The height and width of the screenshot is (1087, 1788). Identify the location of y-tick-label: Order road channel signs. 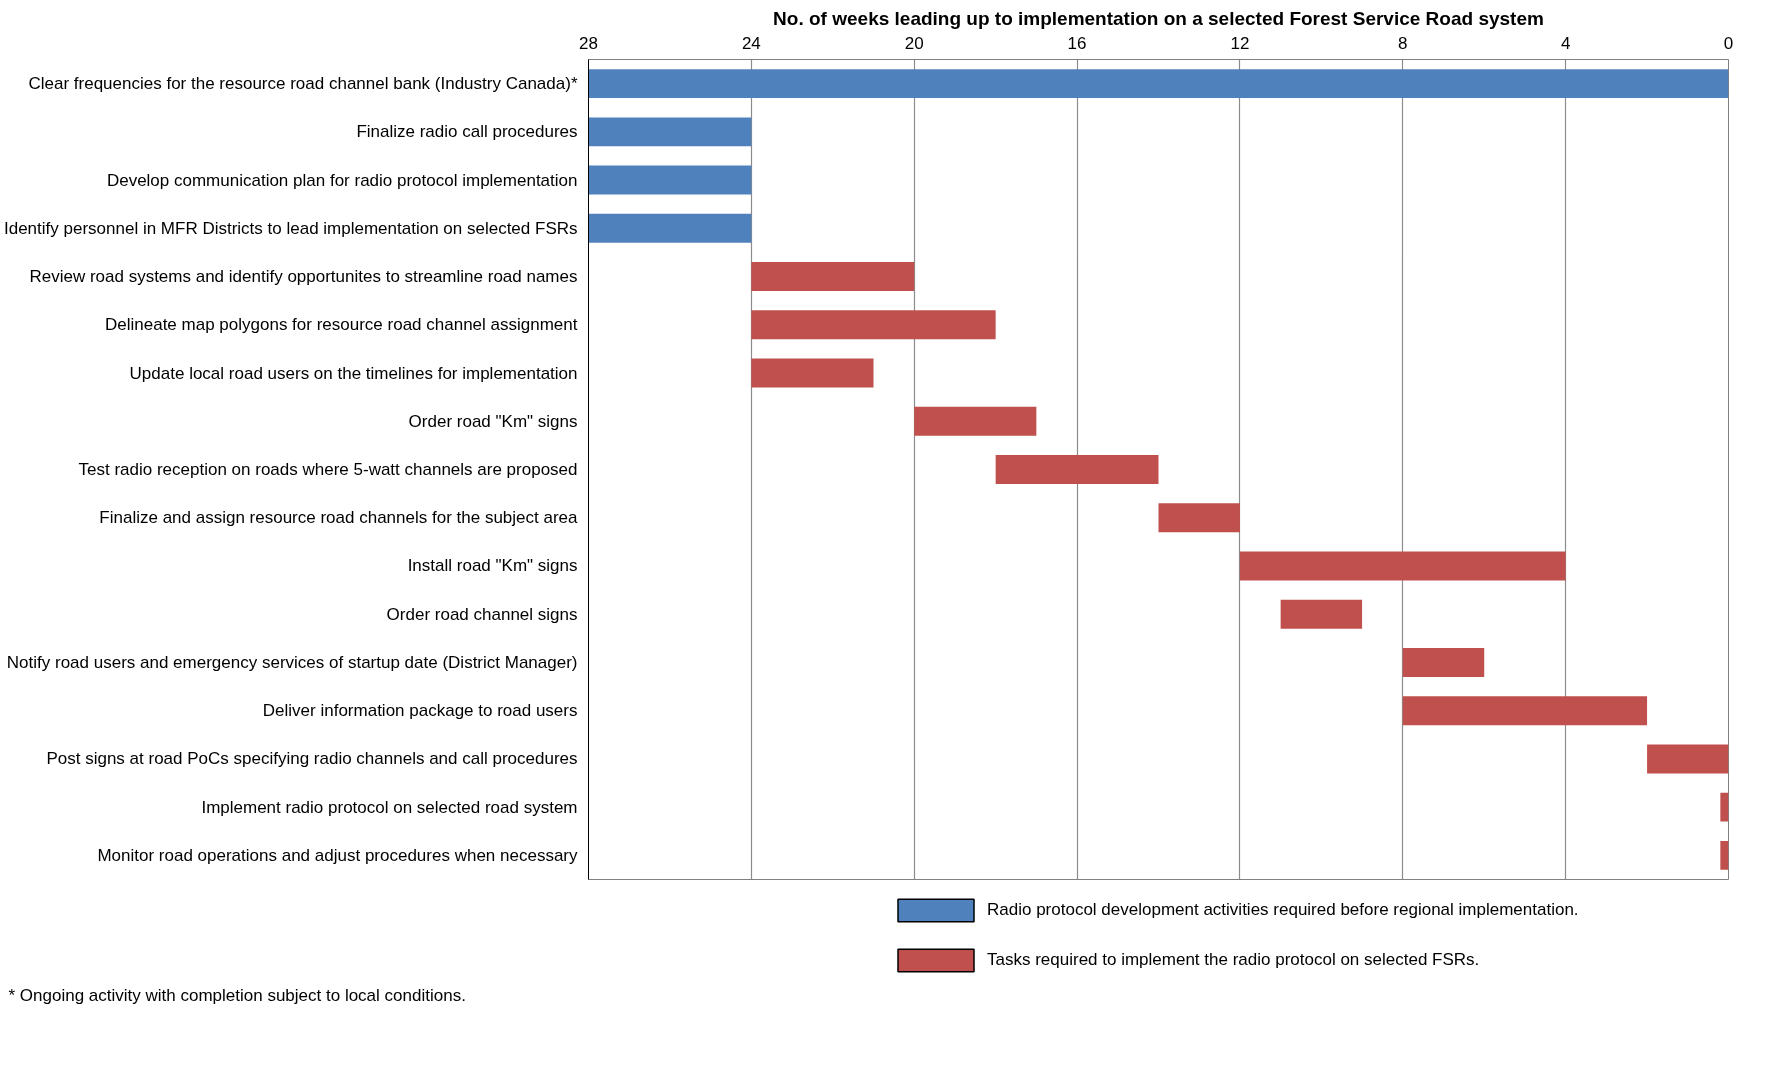
(482, 614).